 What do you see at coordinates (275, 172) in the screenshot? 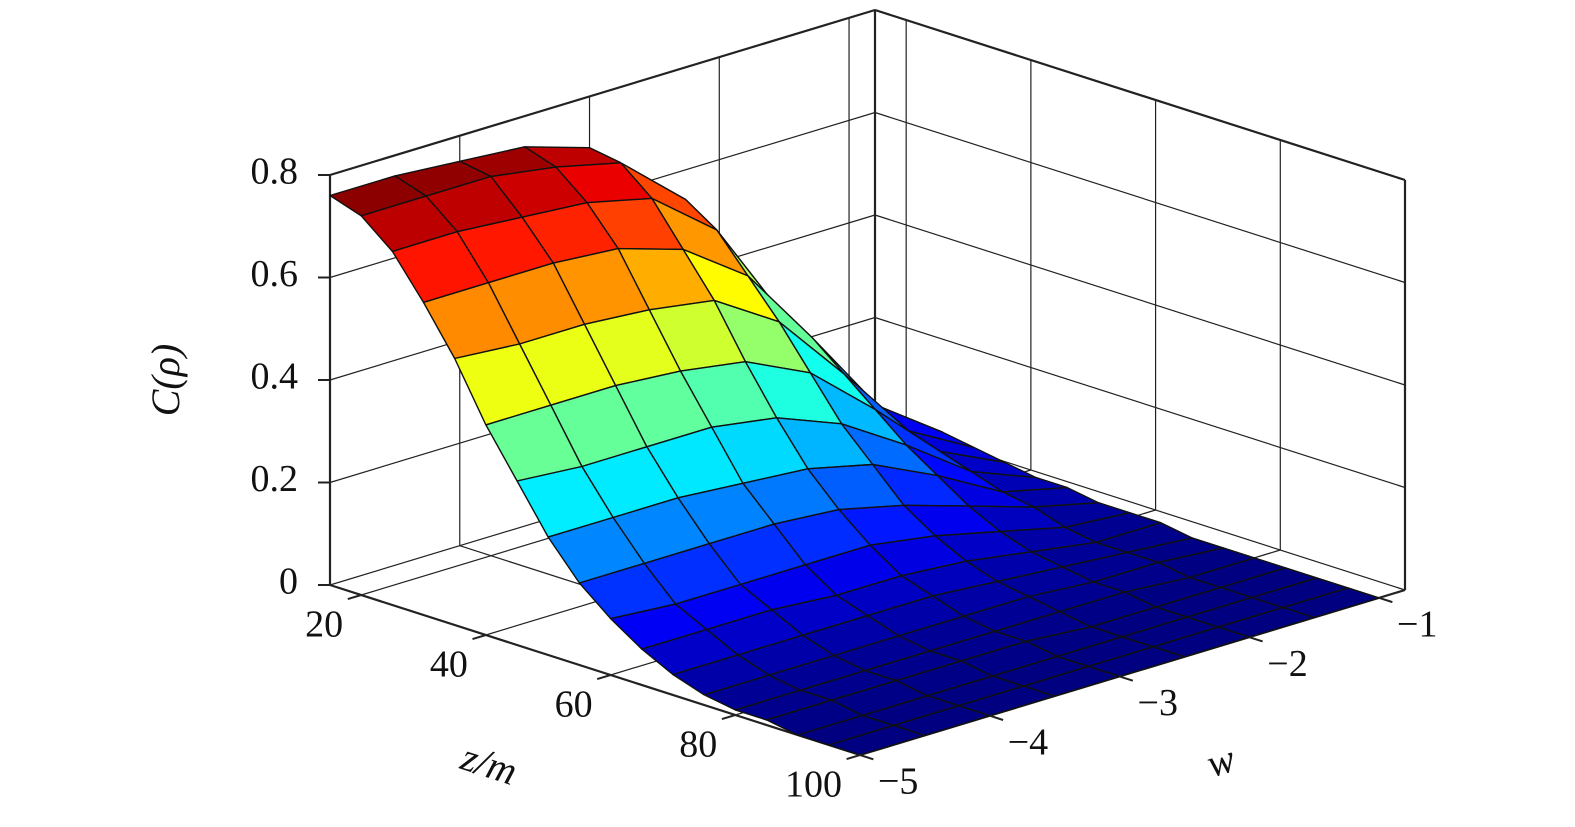
I see `z-tick-label: 0.8` at bounding box center [275, 172].